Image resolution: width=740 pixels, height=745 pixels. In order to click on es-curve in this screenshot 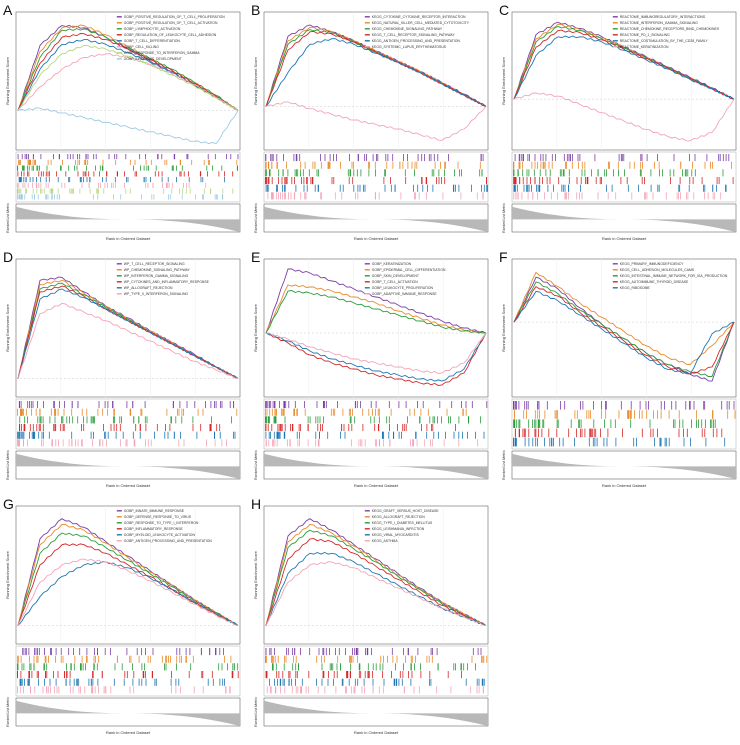, I will do `click(376, 72)`.